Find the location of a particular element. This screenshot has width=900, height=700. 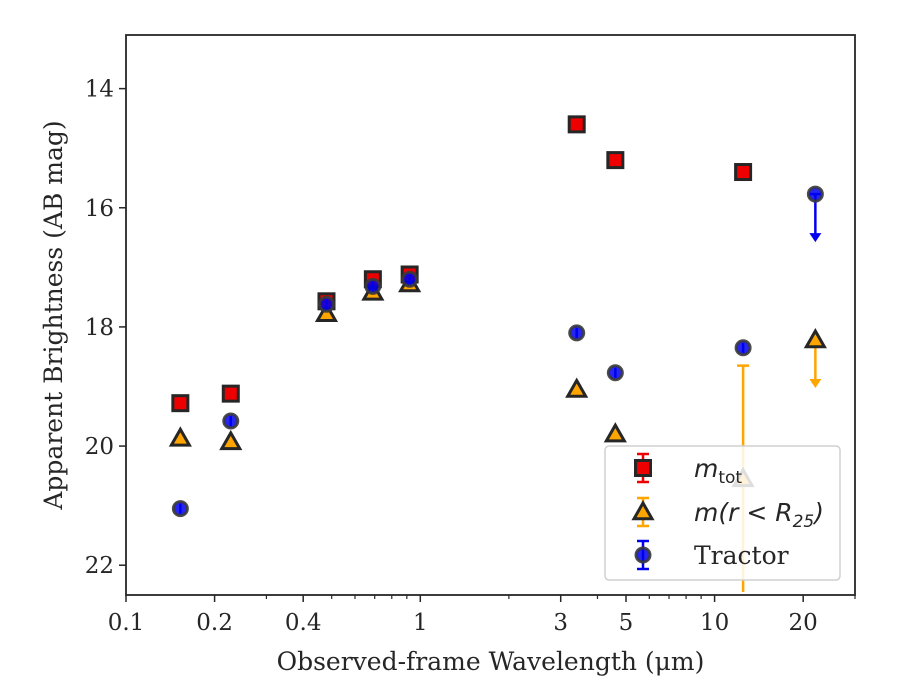

legend-label: Tractor is located at coordinates (741, 555).